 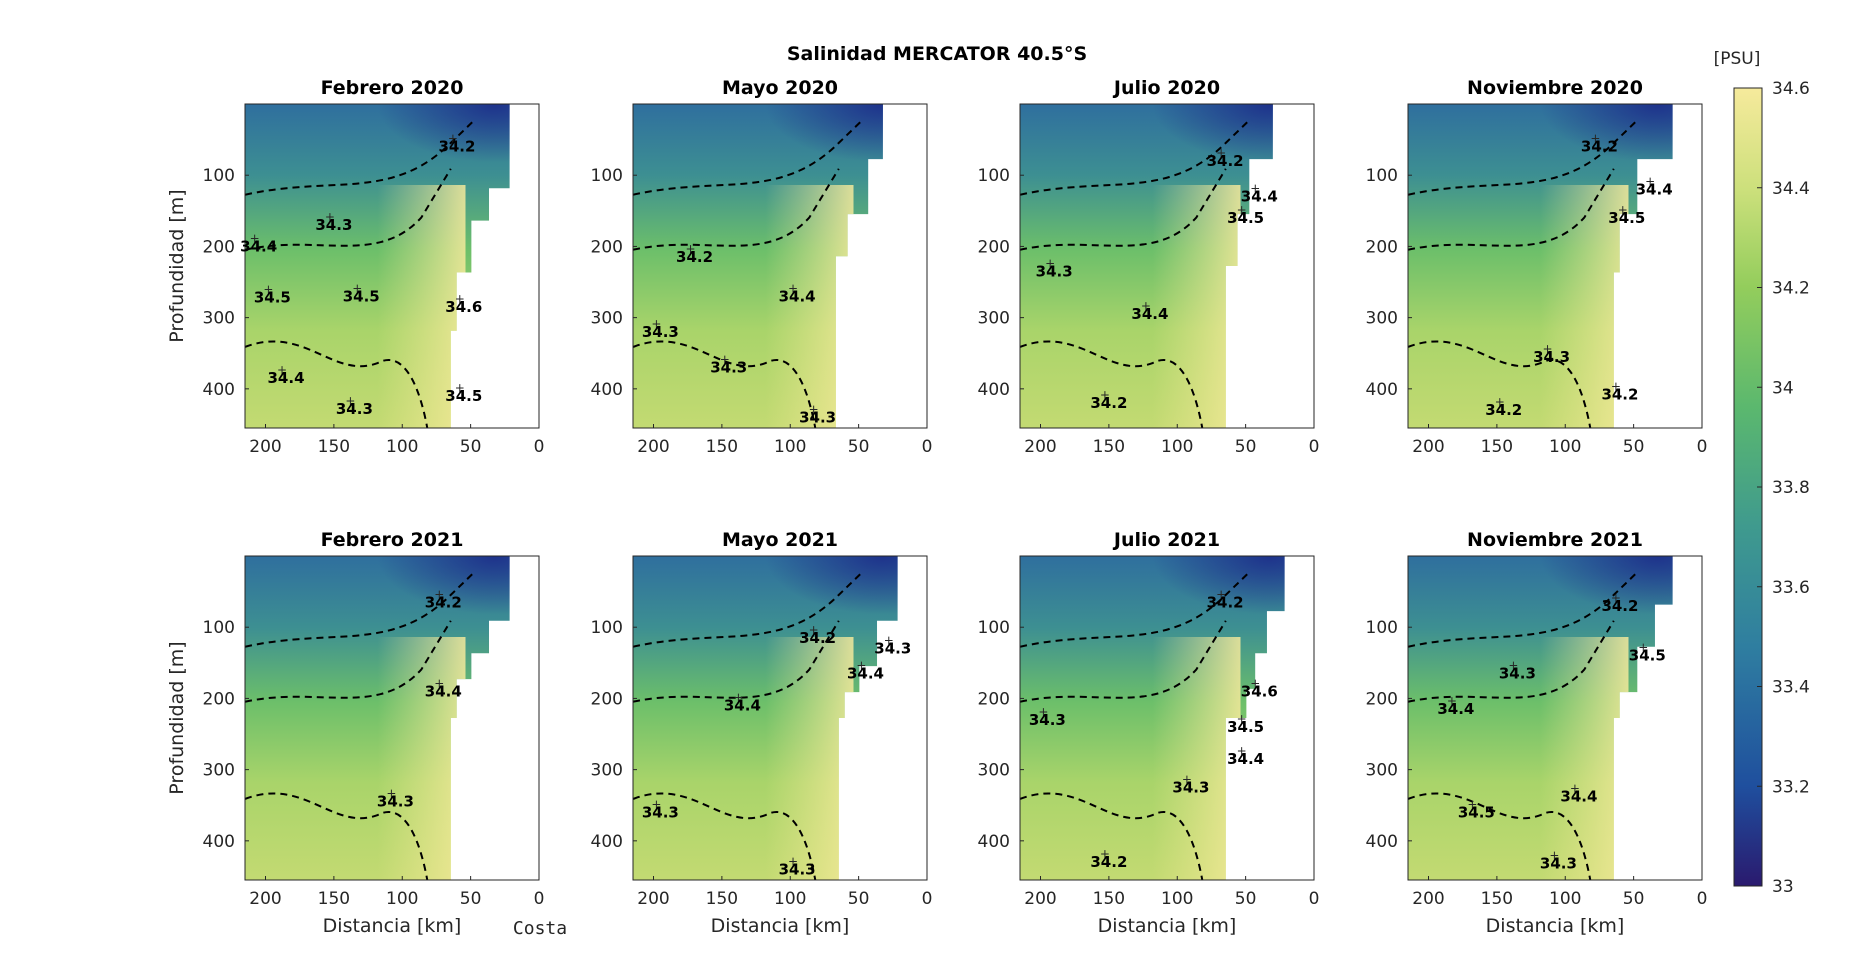 I want to click on y-axis-label: Profundidad [m], so click(x=177, y=717).